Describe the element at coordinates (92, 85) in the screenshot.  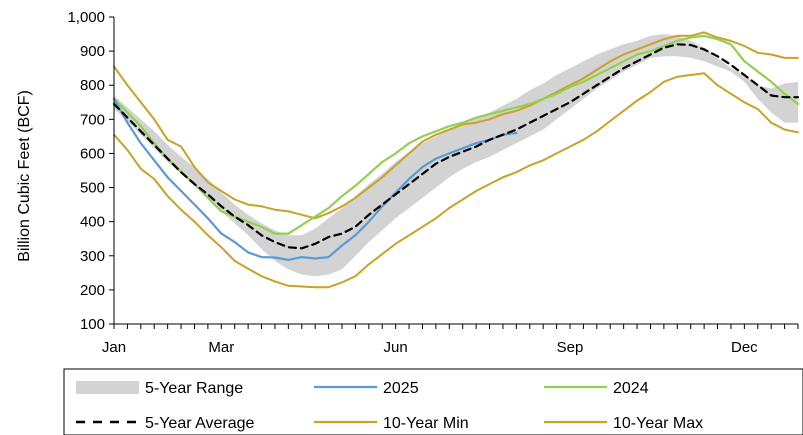
I see `y-tick-label: 800` at that location.